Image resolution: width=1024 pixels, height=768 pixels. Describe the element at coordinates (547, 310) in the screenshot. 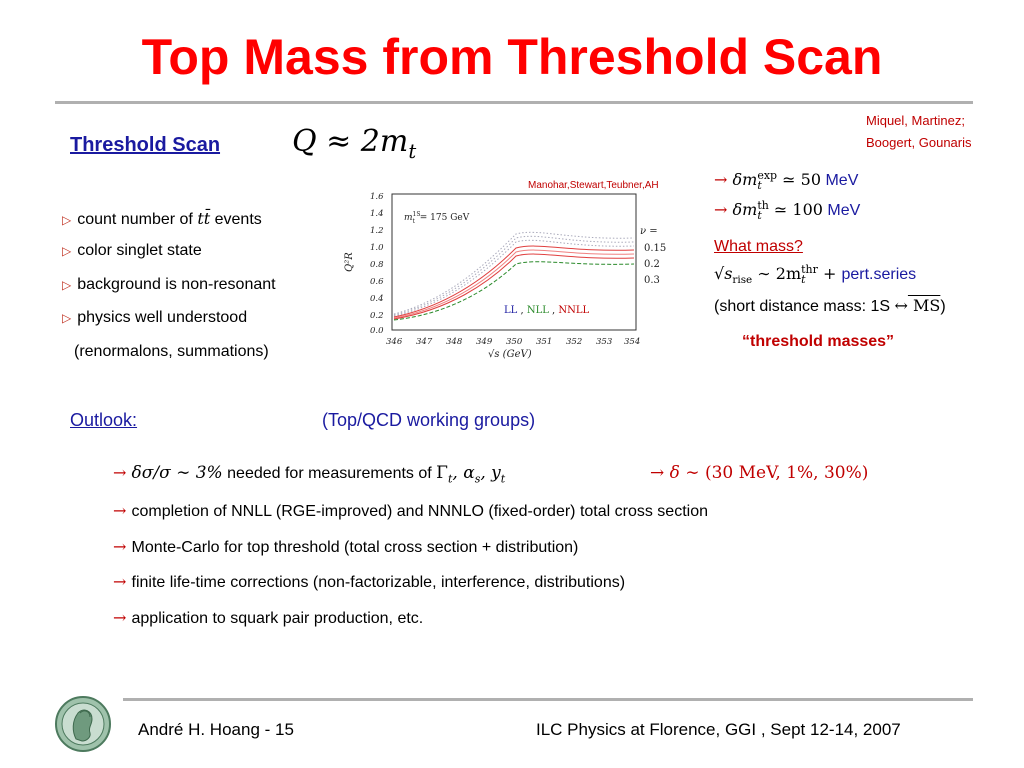

I see `plot-legend: LL , NLL , NNLL` at that location.